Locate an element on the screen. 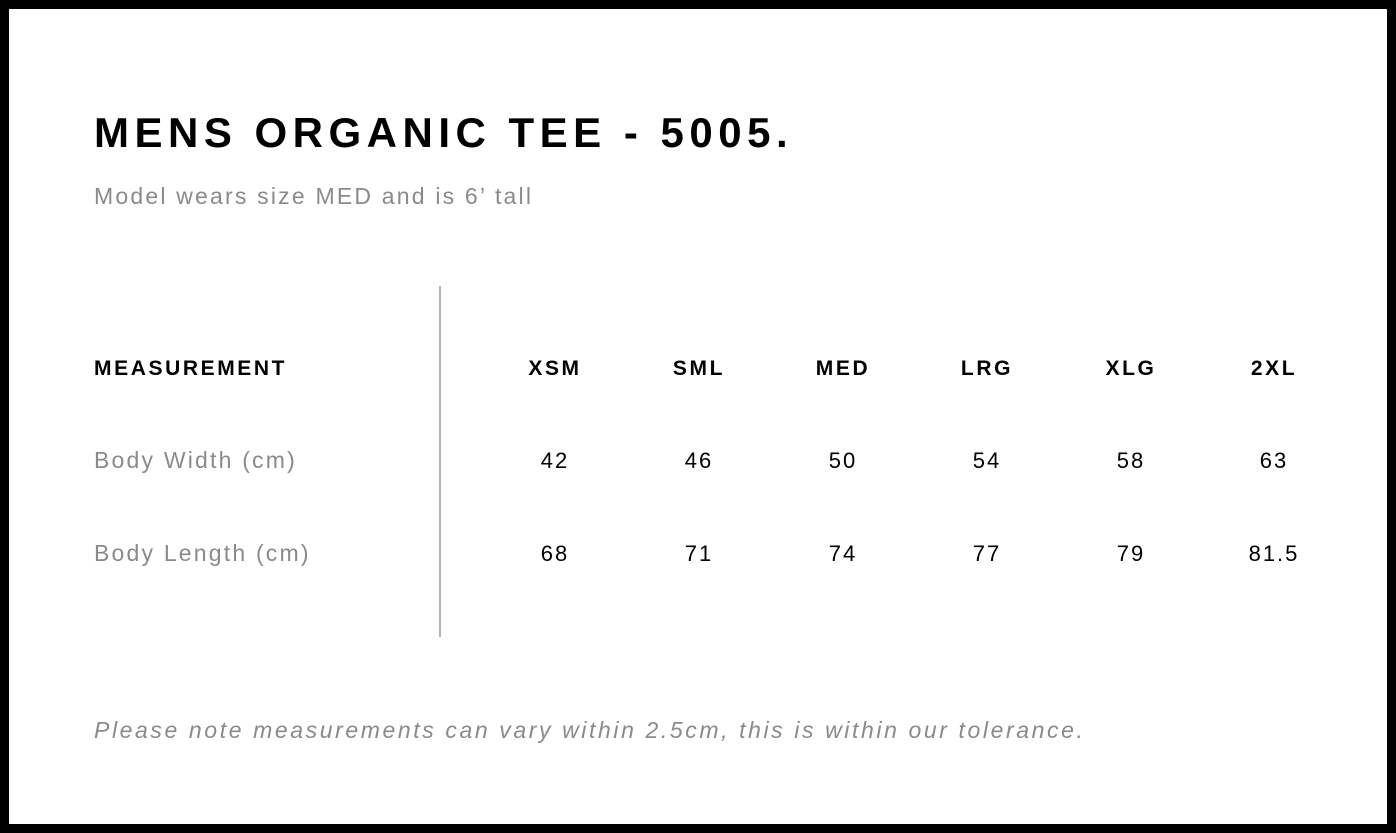 This screenshot has height=833, width=1396. size-header: XSM is located at coordinates (555, 368).